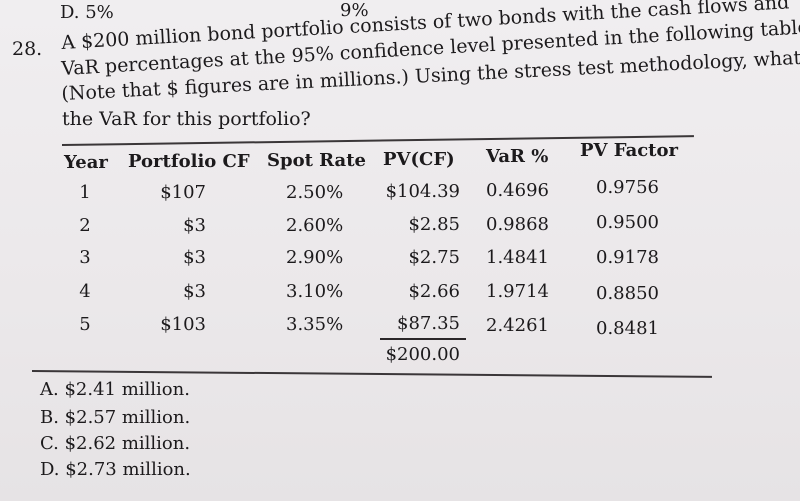  What do you see at coordinates (115, 389) in the screenshot?
I see `answer-option-a: A. $2.41 million.` at bounding box center [115, 389].